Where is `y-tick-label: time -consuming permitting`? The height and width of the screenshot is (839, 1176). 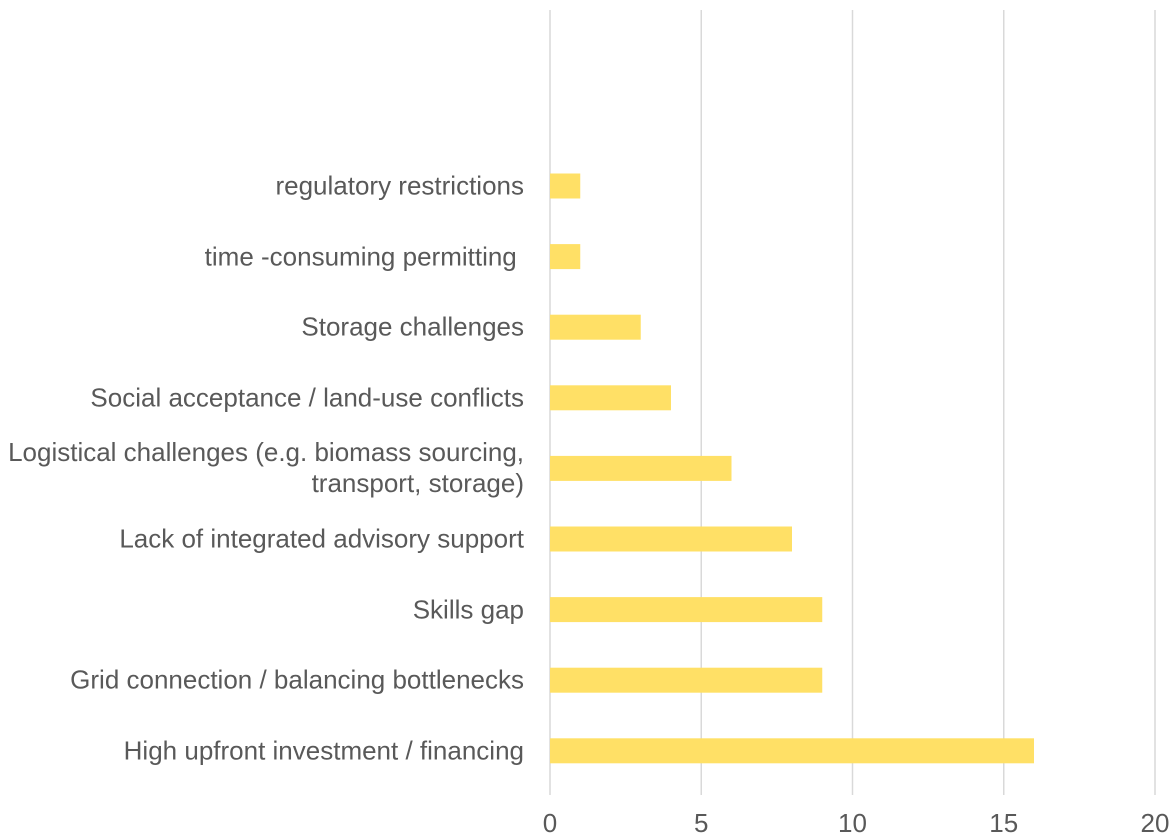
y-tick-label: time -consuming permitting is located at coordinates (364, 256).